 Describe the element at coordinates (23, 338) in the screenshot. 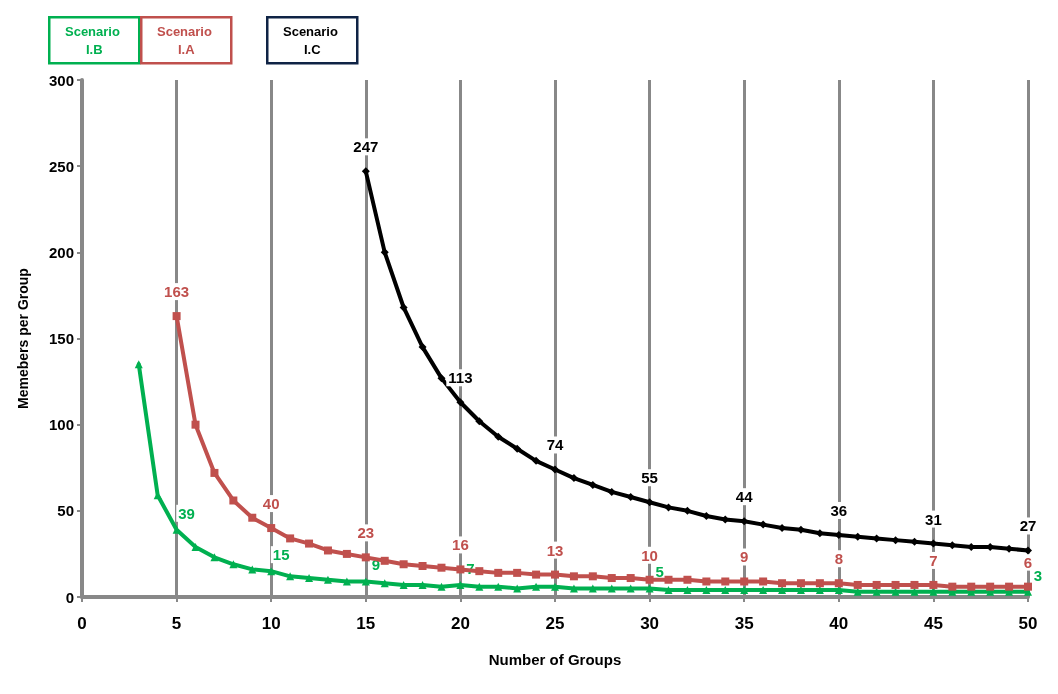

I see `y-axis-title: Memebers per Group` at that location.